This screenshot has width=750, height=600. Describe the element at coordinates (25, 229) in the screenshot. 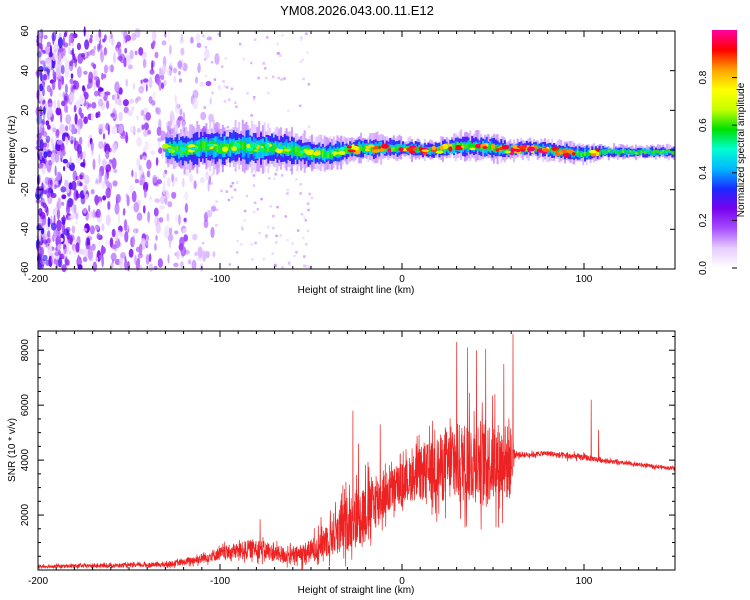

I see `spec-ytick-label: -40` at that location.